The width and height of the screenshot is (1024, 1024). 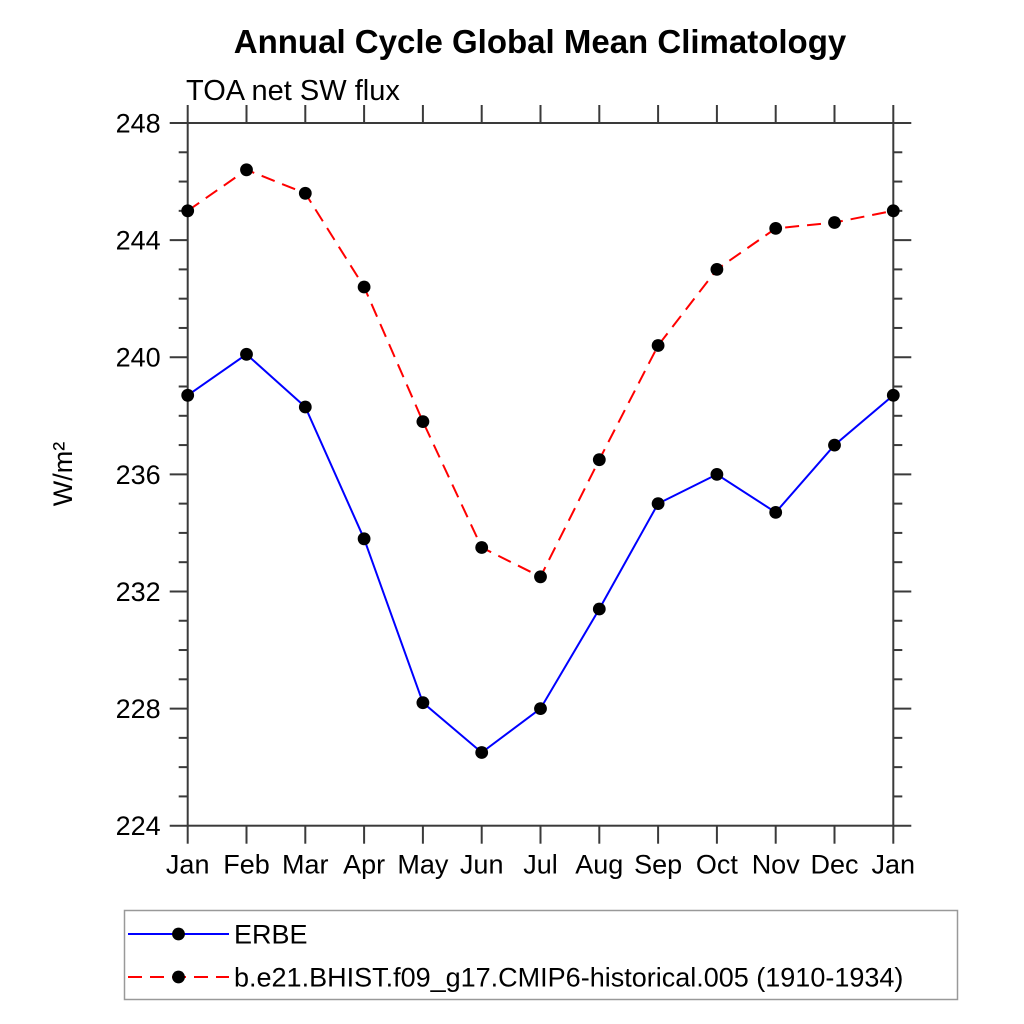 What do you see at coordinates (138, 826) in the screenshot?
I see `y-tick-label: 224` at bounding box center [138, 826].